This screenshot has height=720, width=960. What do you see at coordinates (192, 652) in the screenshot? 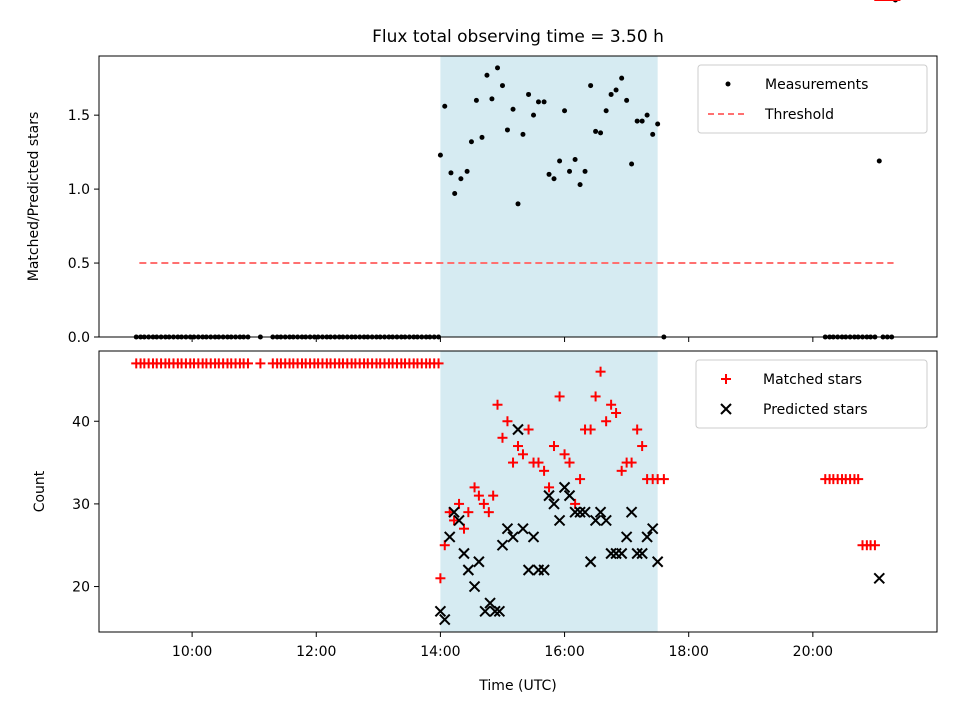
I see `x-tick-label: 10:00` at bounding box center [192, 652].